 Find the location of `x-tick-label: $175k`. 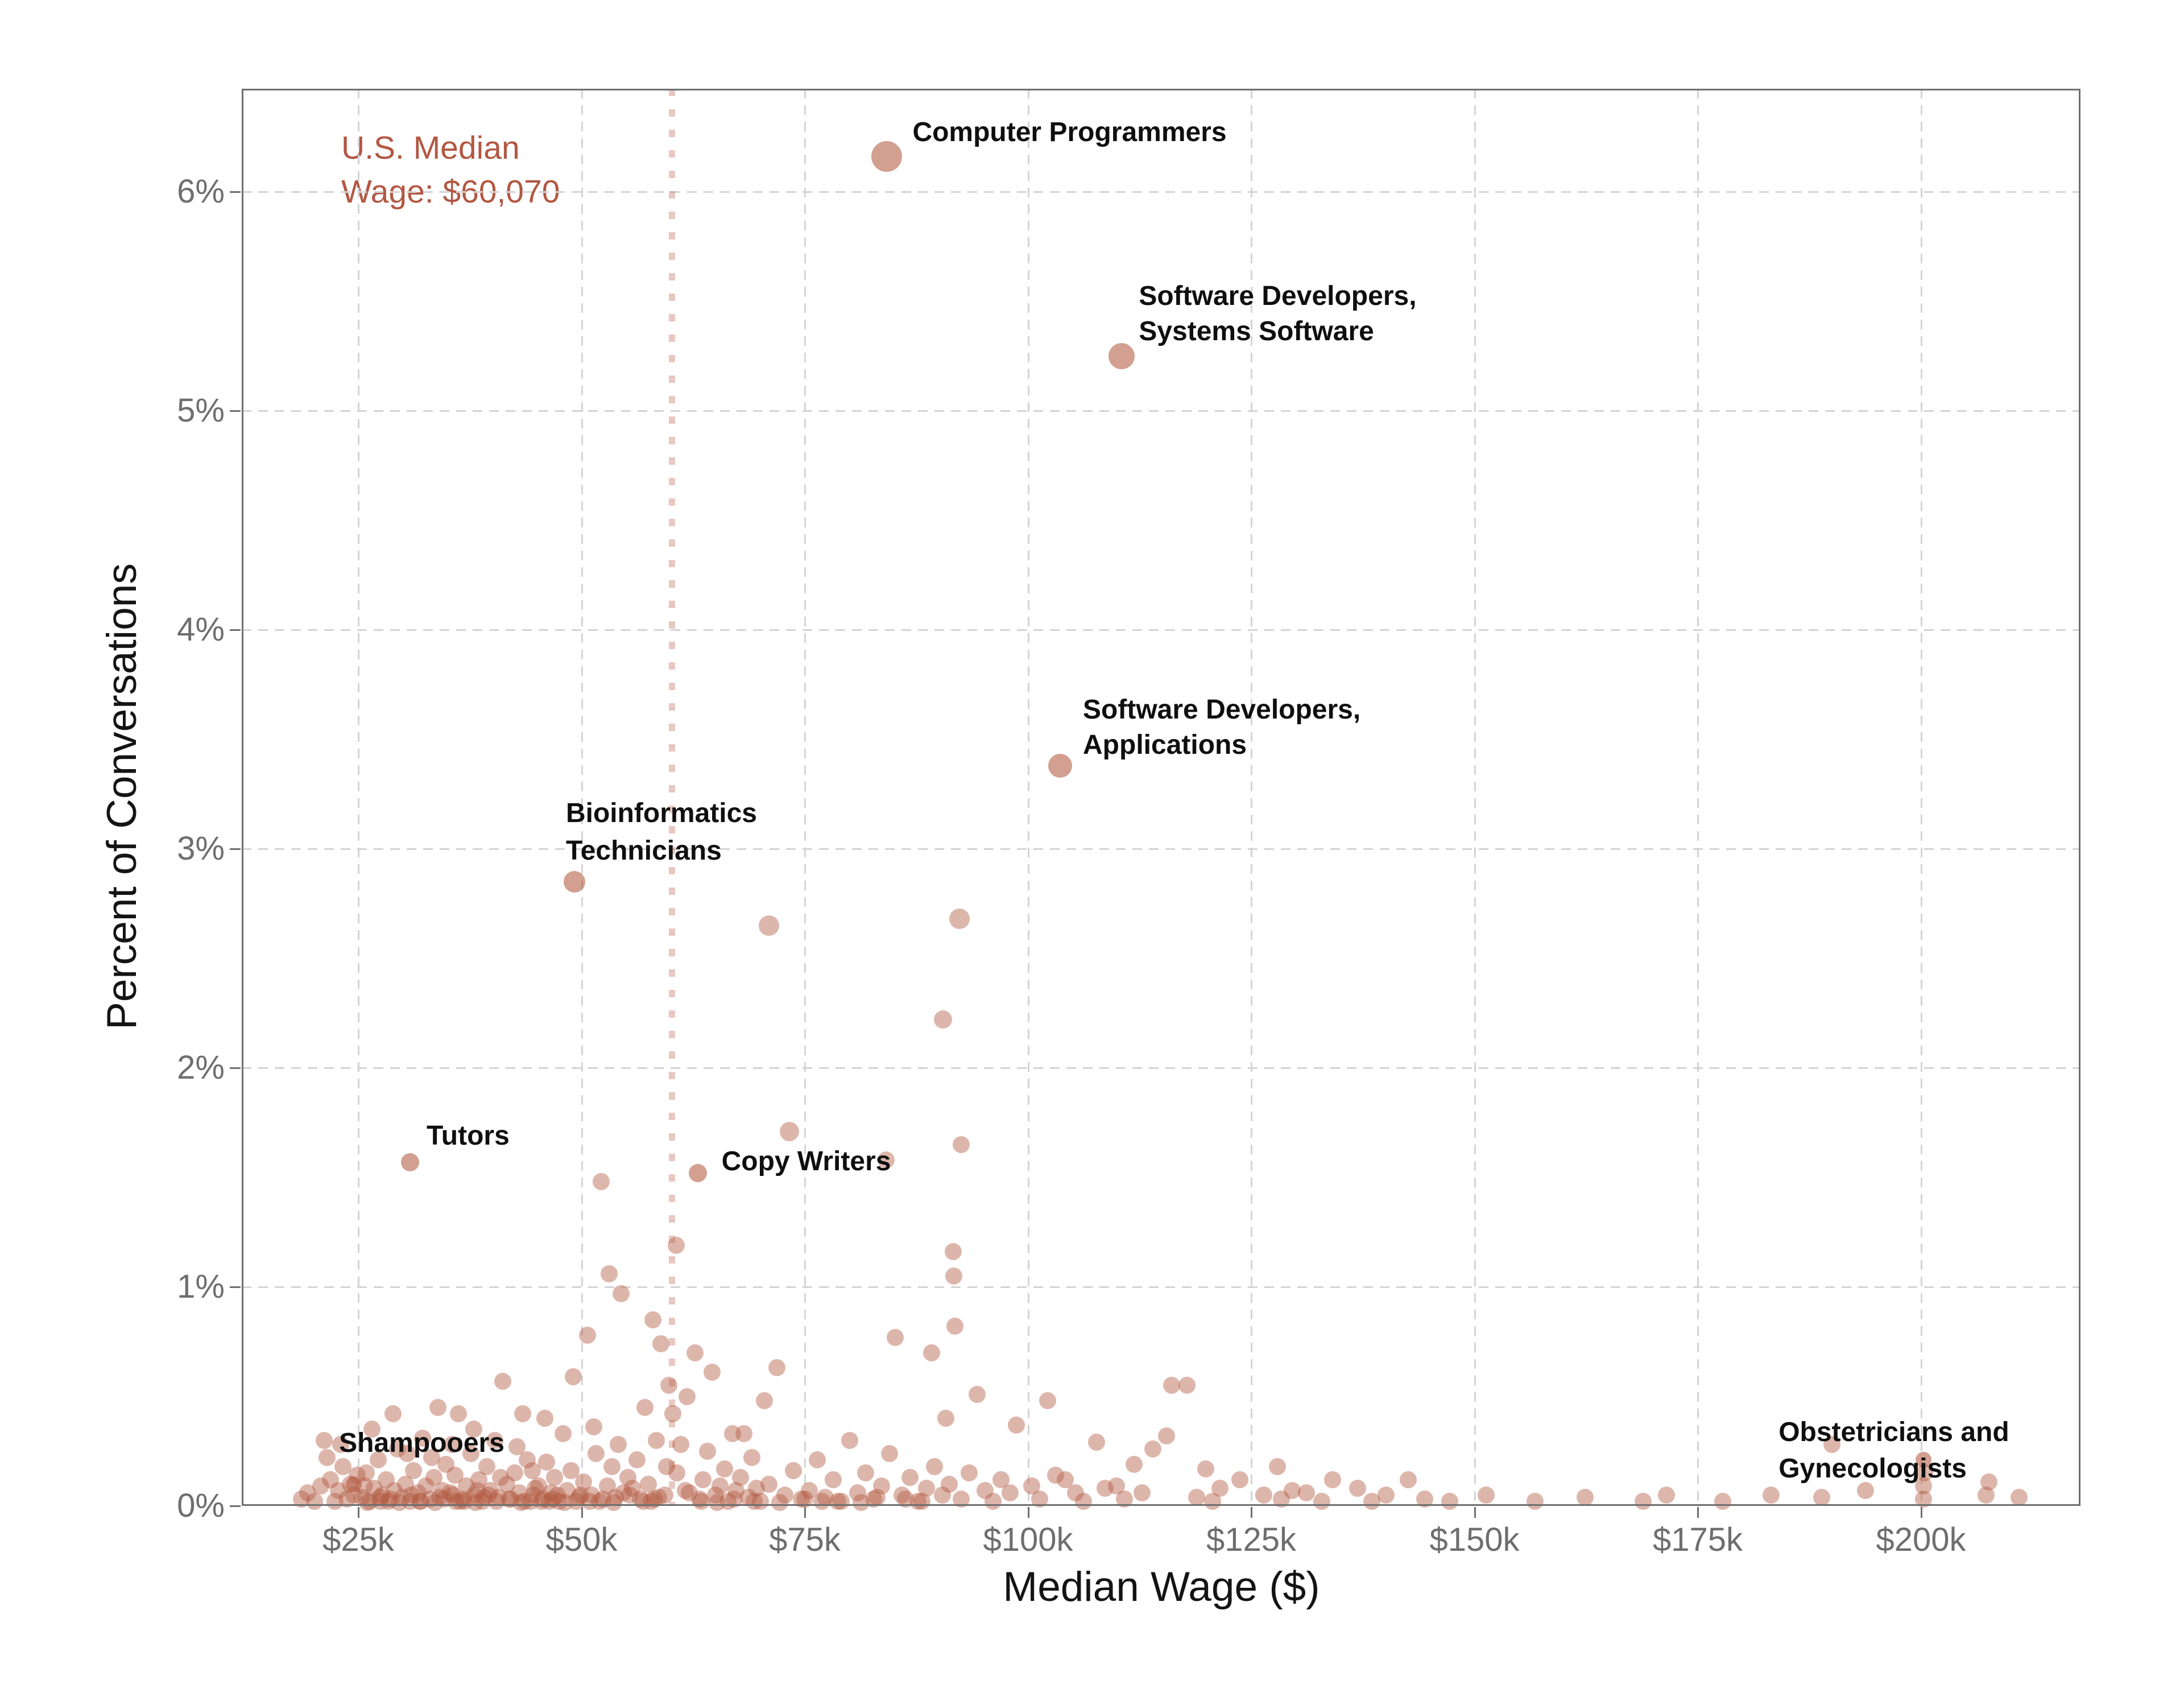

x-tick-label: $175k is located at coordinates (1697, 1539).